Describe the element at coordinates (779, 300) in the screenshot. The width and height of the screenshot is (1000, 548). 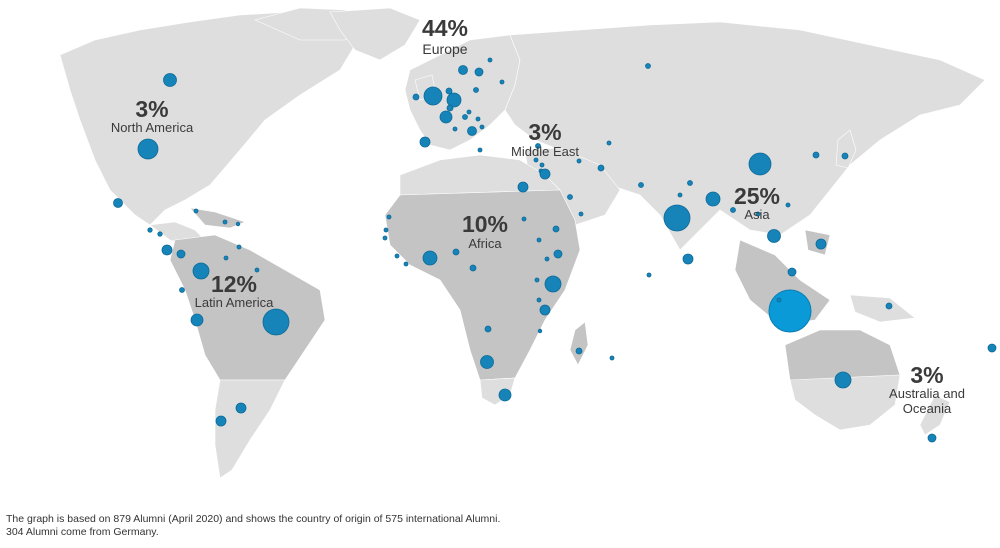
I see `bubble-timor` at that location.